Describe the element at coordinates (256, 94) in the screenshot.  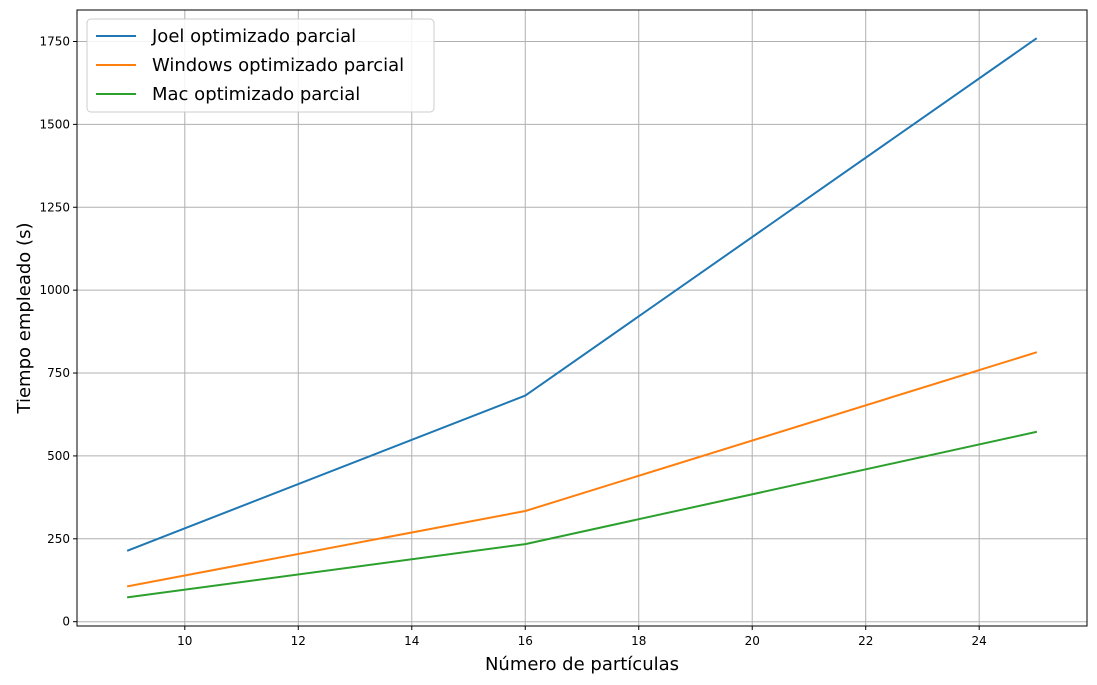
I see `legend-entry: Mac optimizado parcial` at that location.